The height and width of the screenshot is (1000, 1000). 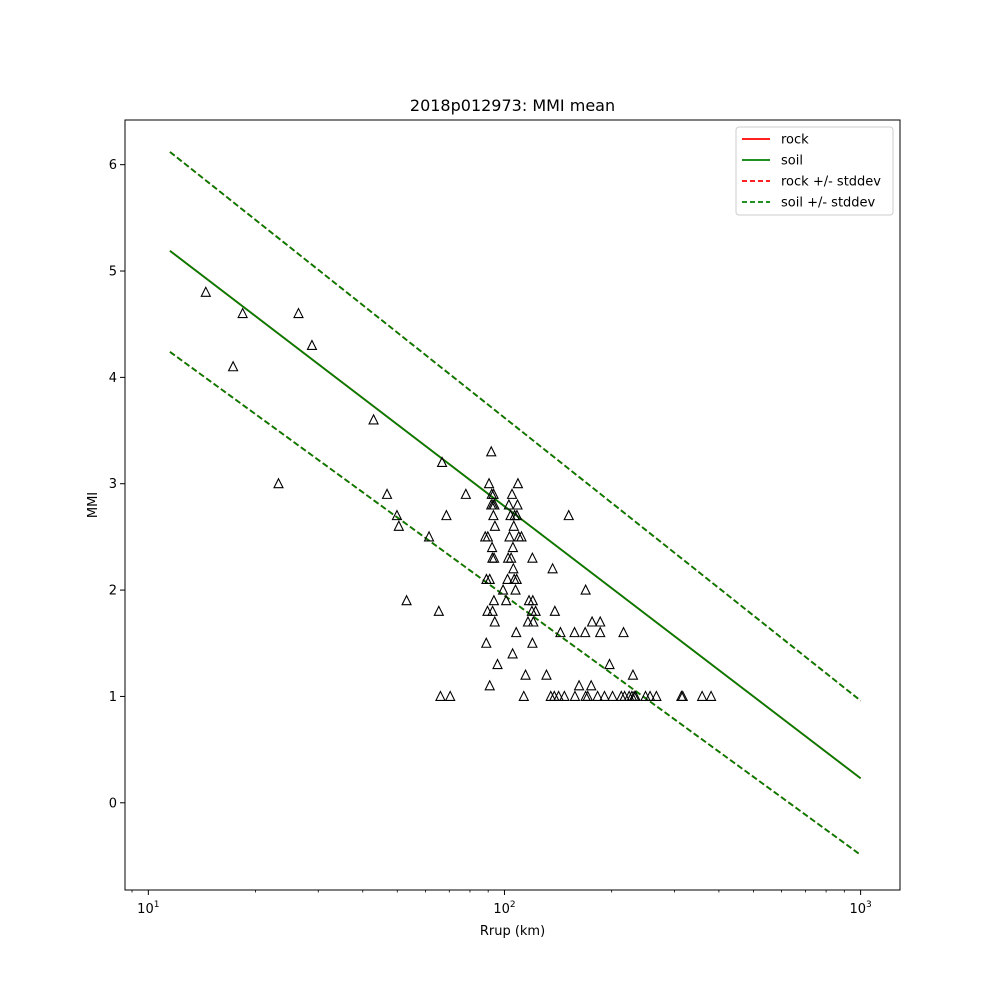 What do you see at coordinates (512, 931) in the screenshot?
I see `x-axis-label: Rrup (km)` at bounding box center [512, 931].